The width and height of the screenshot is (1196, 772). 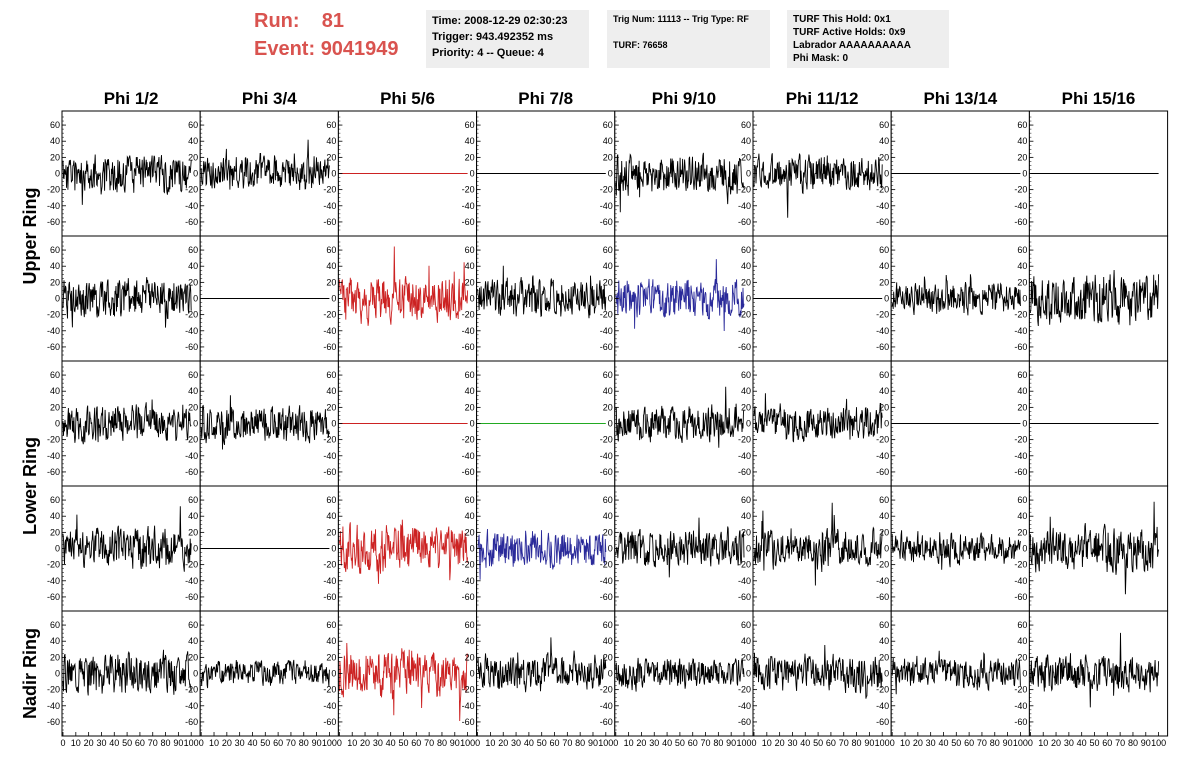 I want to click on priority-text: Priority: 4 -- Queue: 4, so click(x=488, y=53).